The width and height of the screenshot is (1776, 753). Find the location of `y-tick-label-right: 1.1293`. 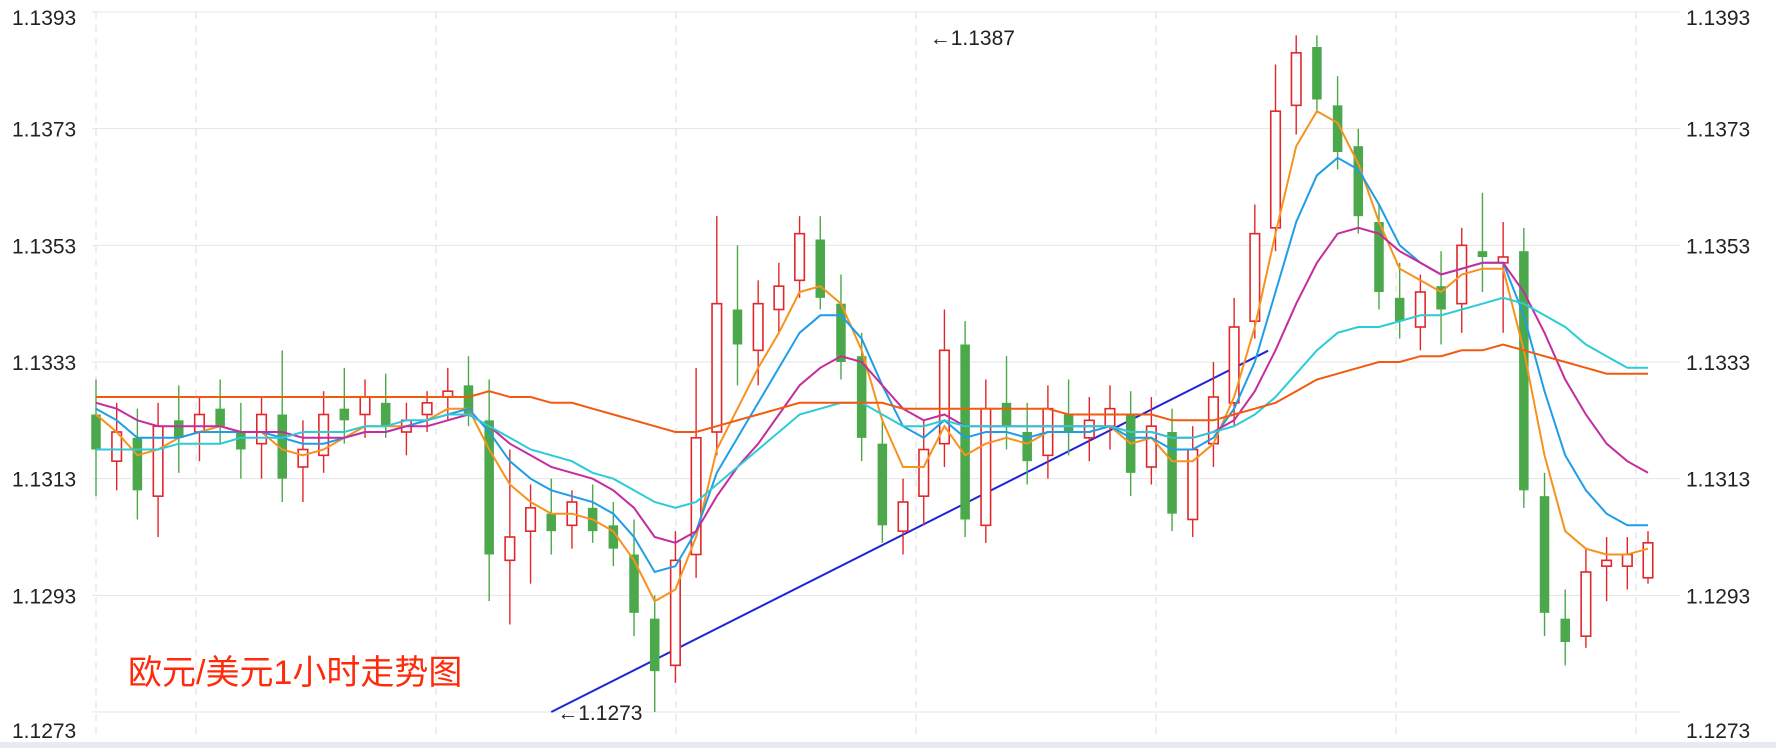

y-tick-label-right: 1.1293 is located at coordinates (1718, 596).